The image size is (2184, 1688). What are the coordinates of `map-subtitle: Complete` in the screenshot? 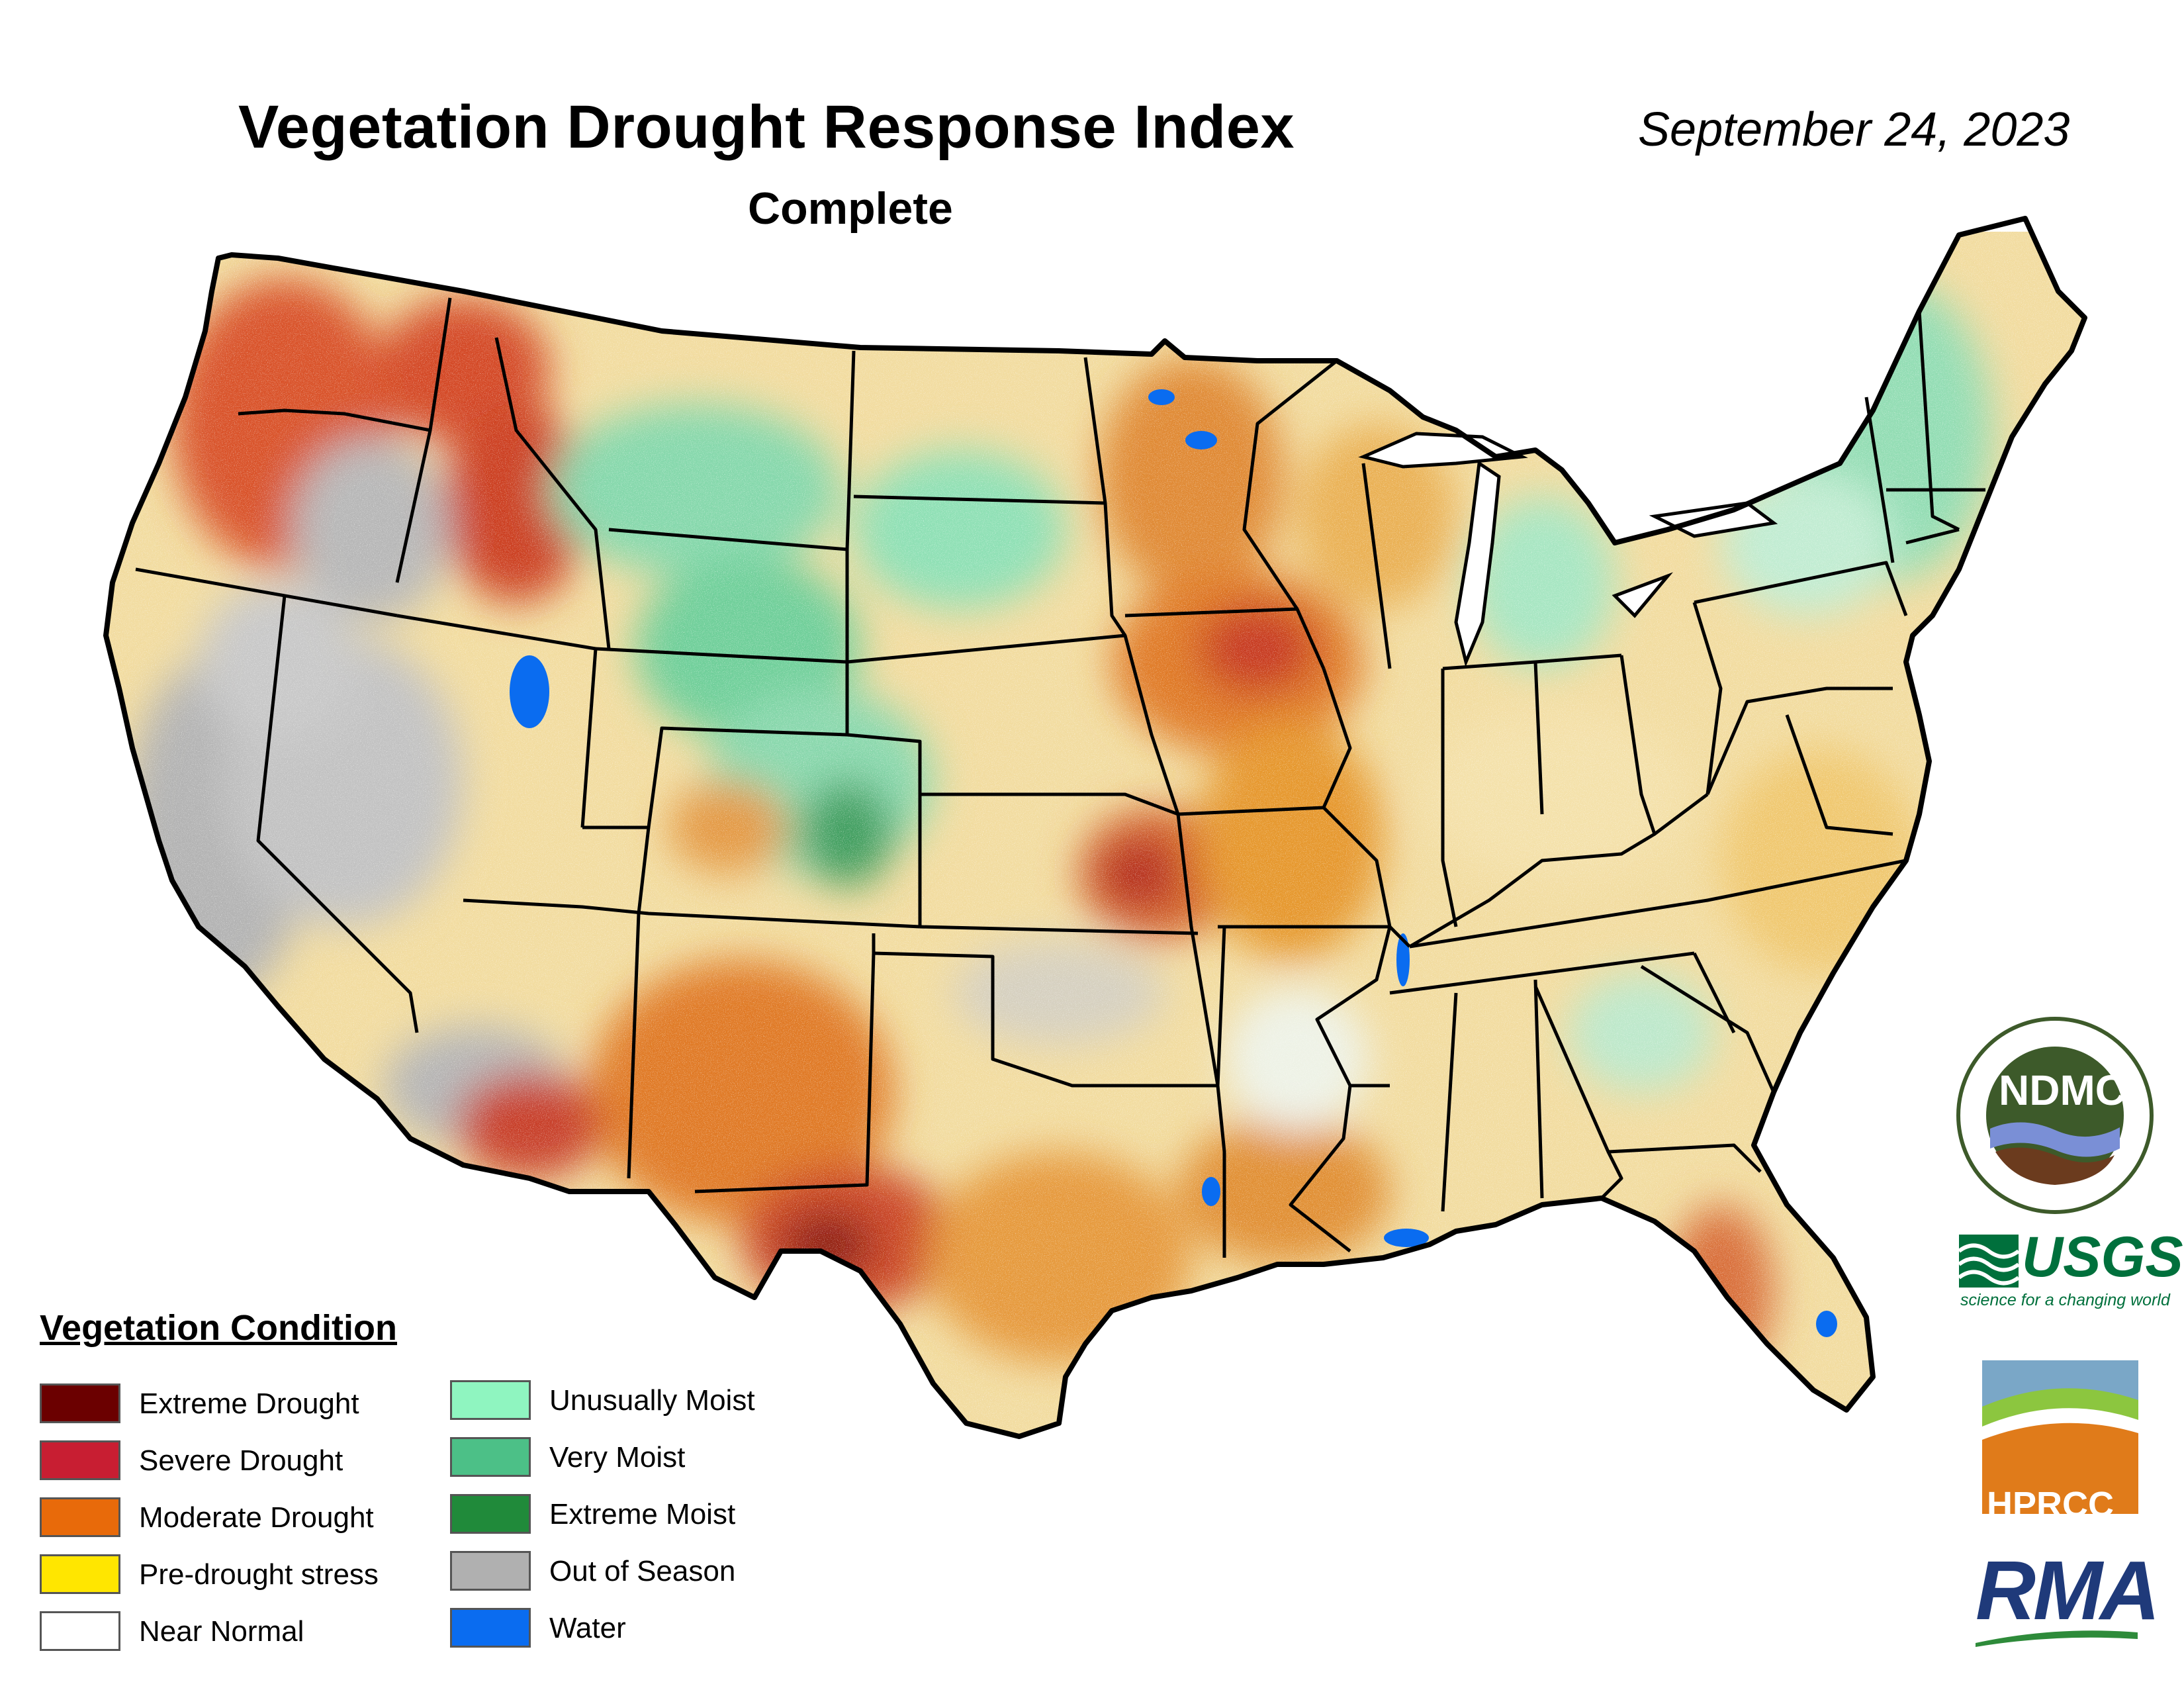 It's located at (850, 208).